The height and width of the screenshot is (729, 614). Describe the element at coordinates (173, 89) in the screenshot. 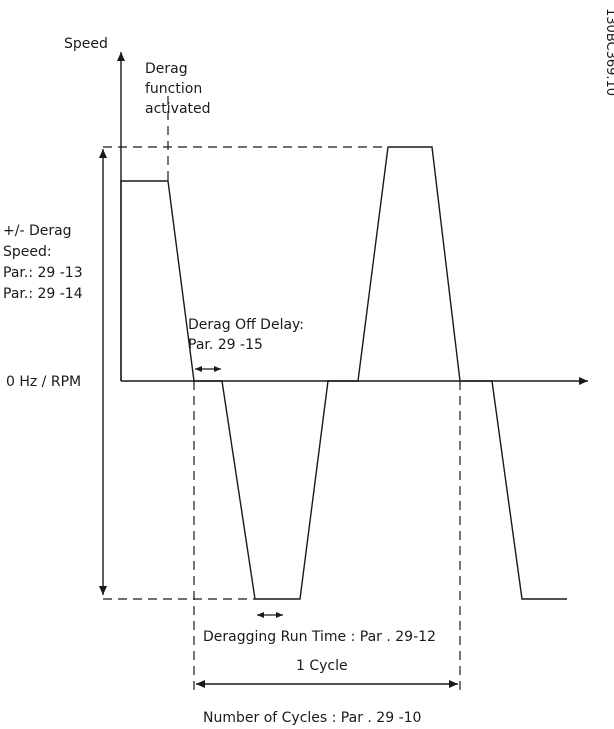

I see `derag-activated-label-line2: function` at that location.